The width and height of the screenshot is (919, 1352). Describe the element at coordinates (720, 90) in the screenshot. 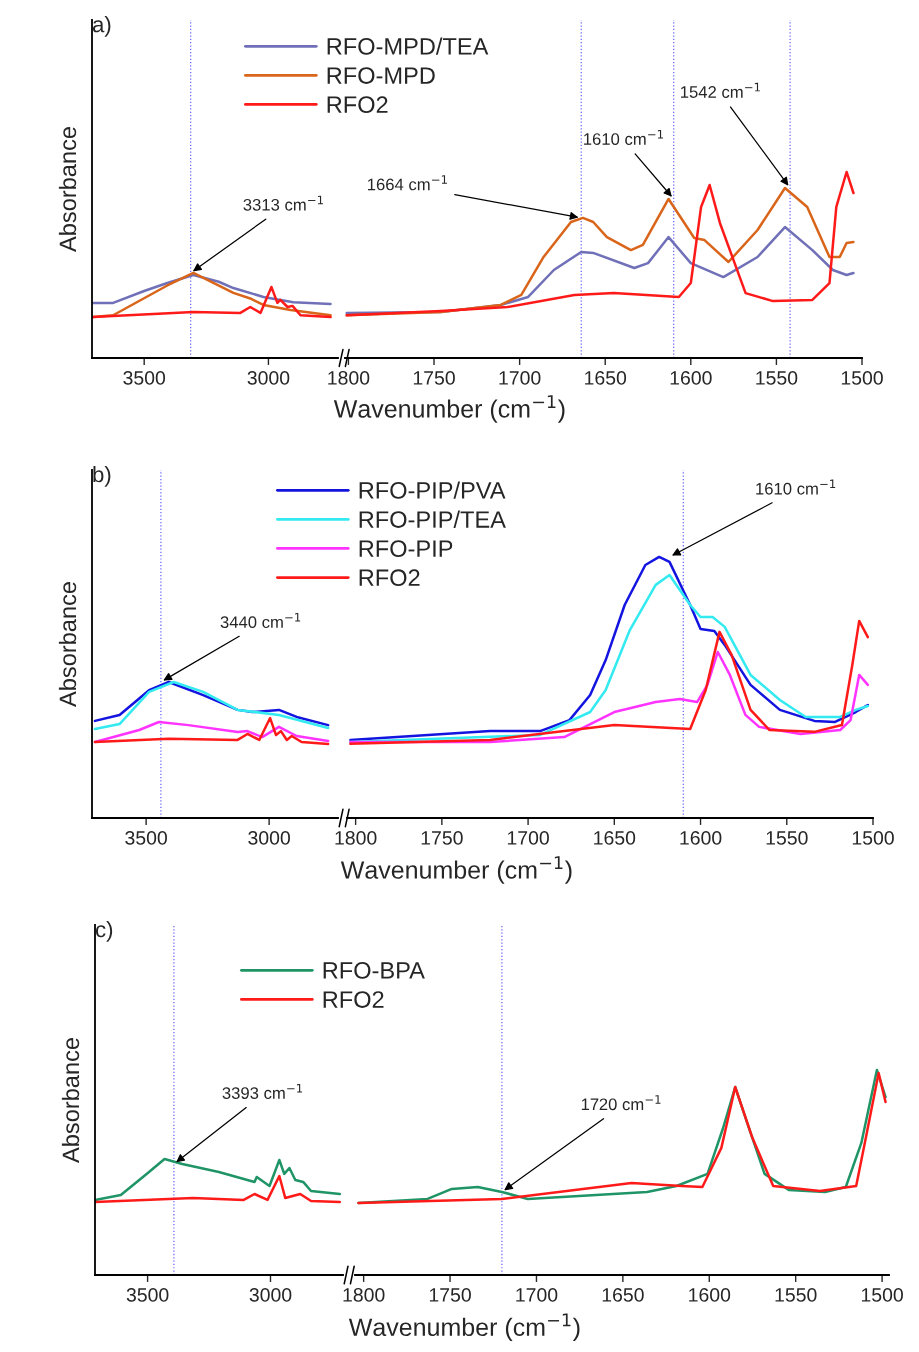

I see `annotation: 1542 cm$^{−1}$` at that location.